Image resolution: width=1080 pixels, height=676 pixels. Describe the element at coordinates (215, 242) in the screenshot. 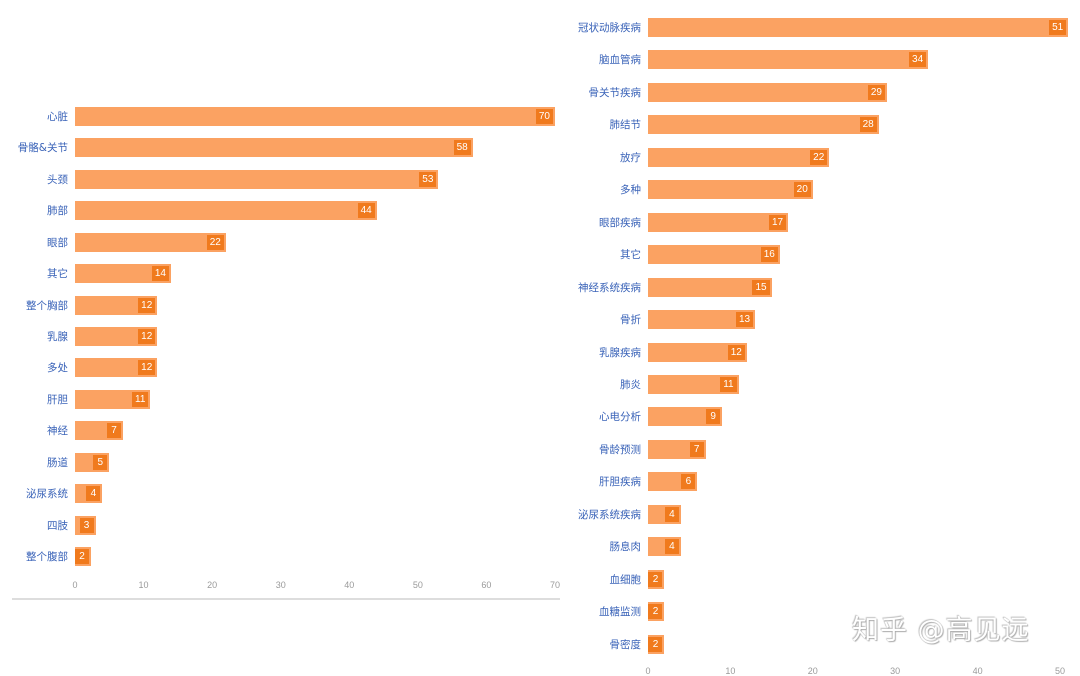

I see `value-label: 22` at that location.